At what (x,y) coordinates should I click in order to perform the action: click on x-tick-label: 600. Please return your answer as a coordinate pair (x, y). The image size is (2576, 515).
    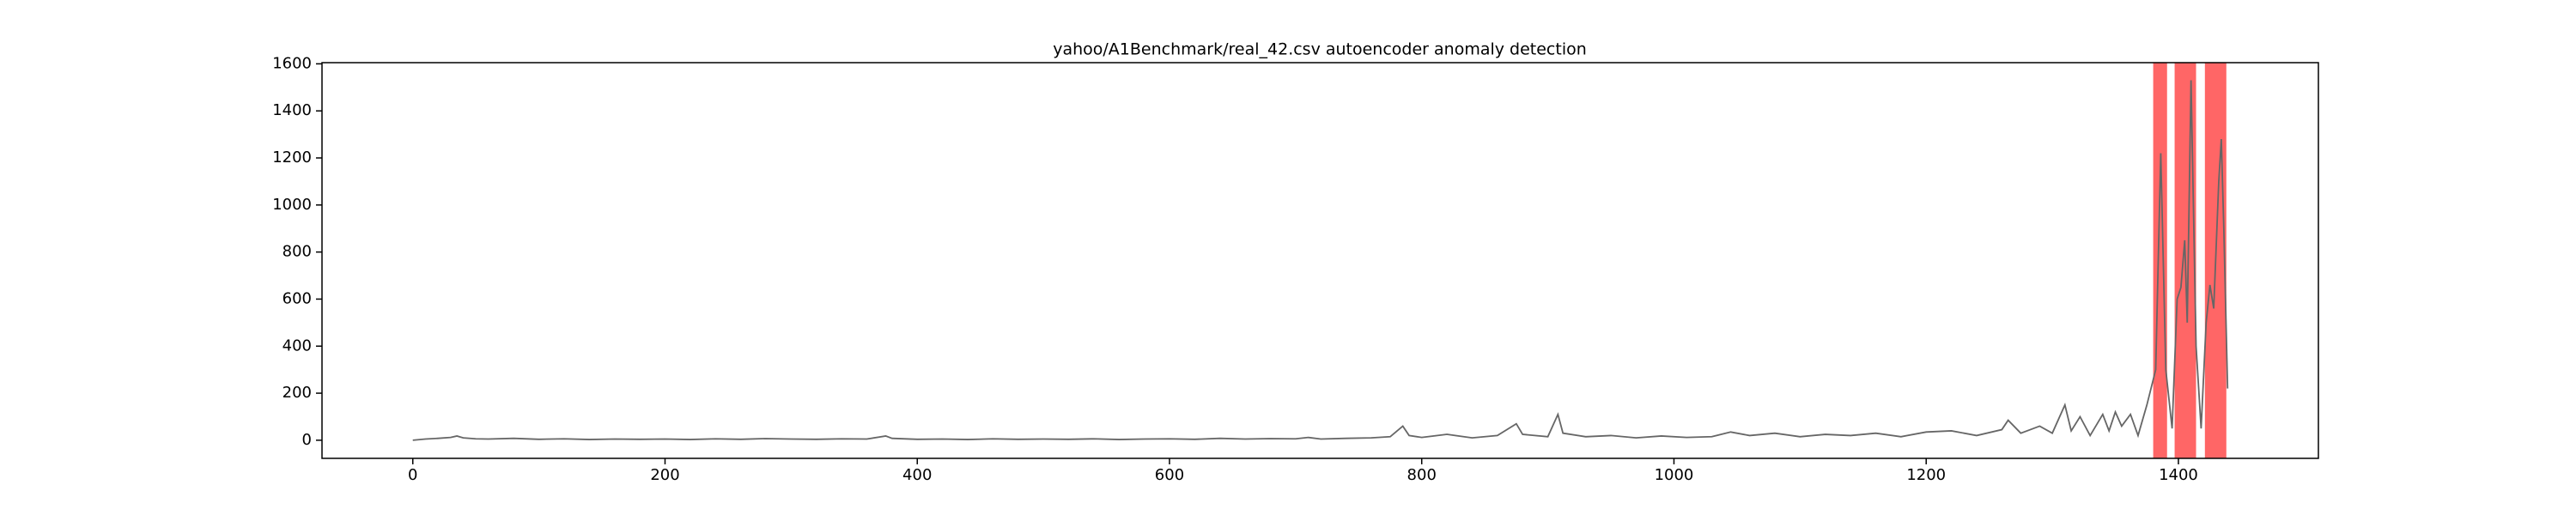
    Looking at the image, I should click on (1169, 475).